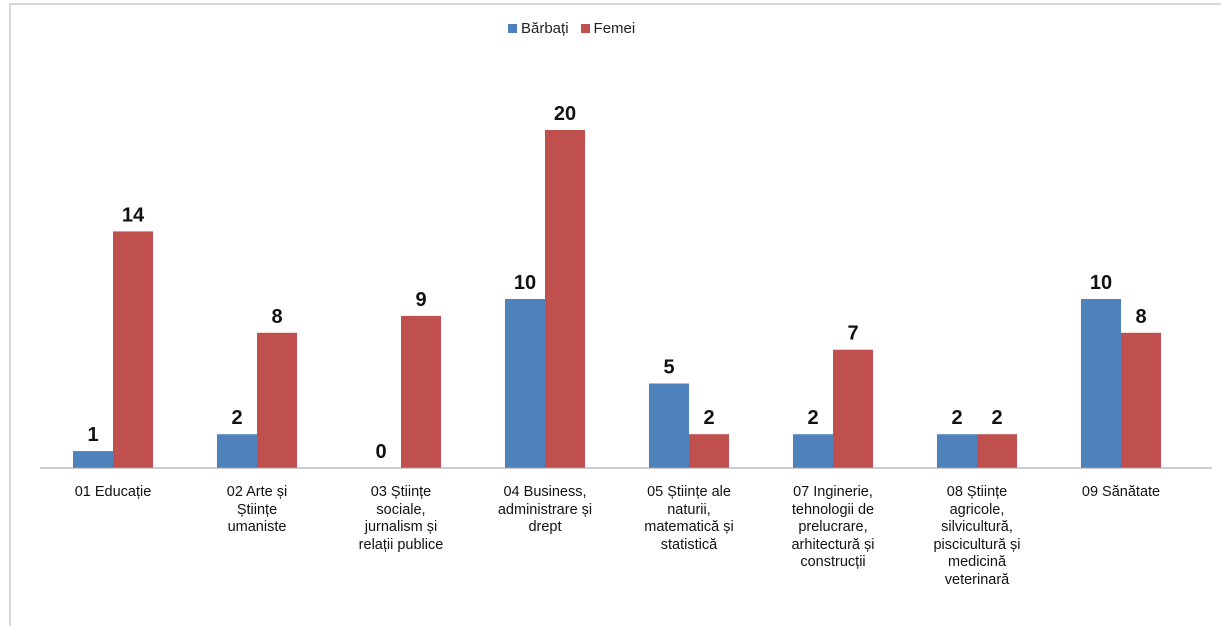 The height and width of the screenshot is (626, 1221). What do you see at coordinates (585, 28) in the screenshot?
I see `legend-swatch-femei` at bounding box center [585, 28].